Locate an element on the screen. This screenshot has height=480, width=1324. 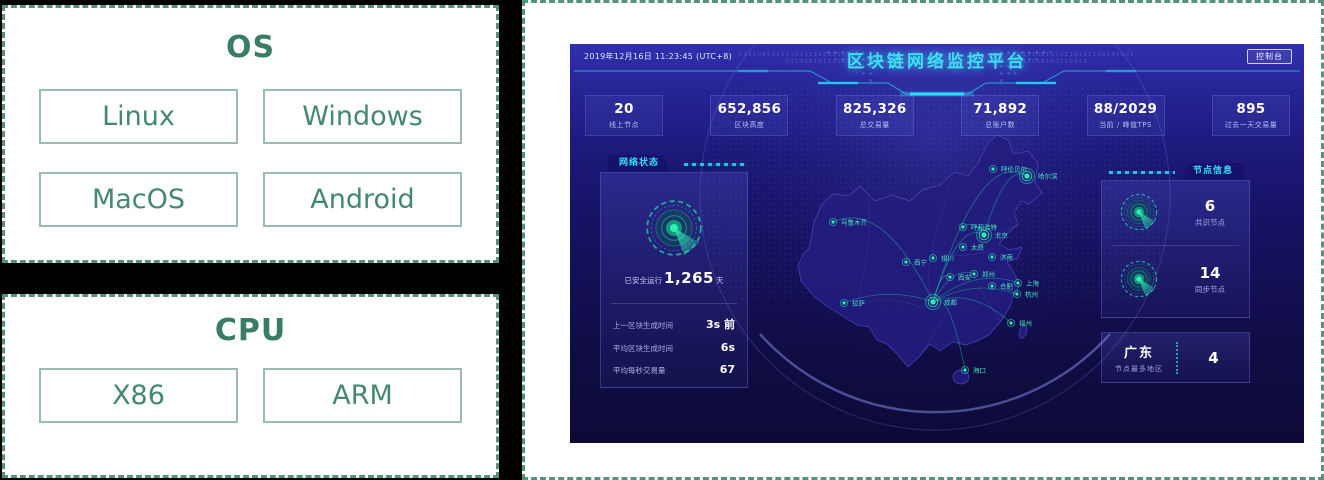
dotted-divider is located at coordinates (1177, 357).